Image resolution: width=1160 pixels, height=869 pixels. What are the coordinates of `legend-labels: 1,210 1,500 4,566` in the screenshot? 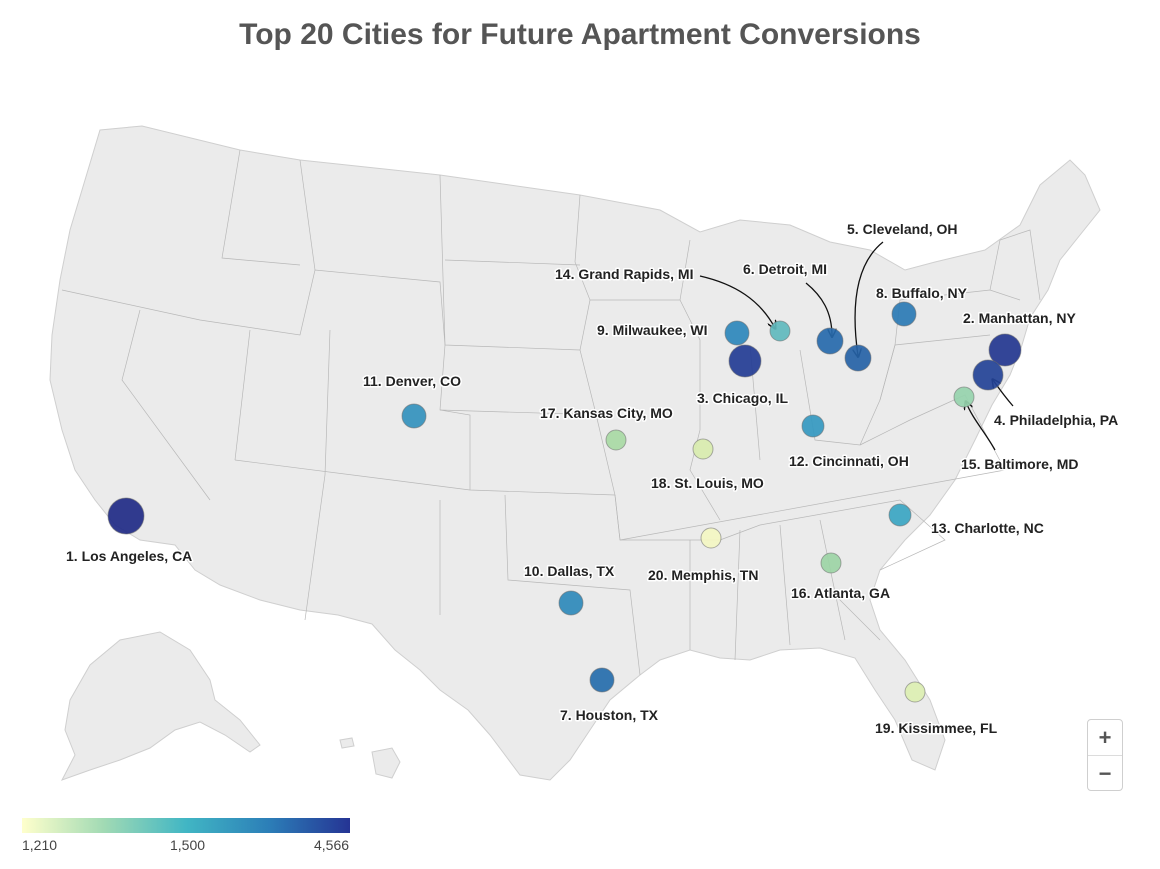 It's located at (187, 846).